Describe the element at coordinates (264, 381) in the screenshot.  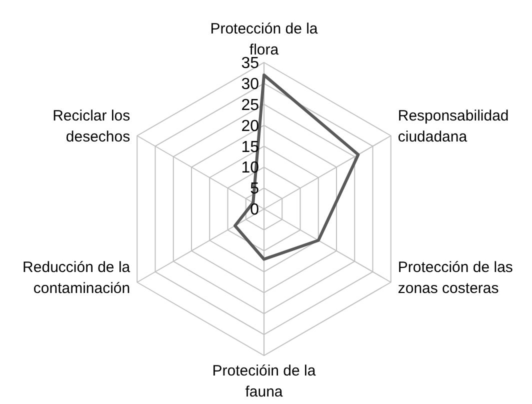
I see `spoke-label: Protecióin de la fauna` at that location.